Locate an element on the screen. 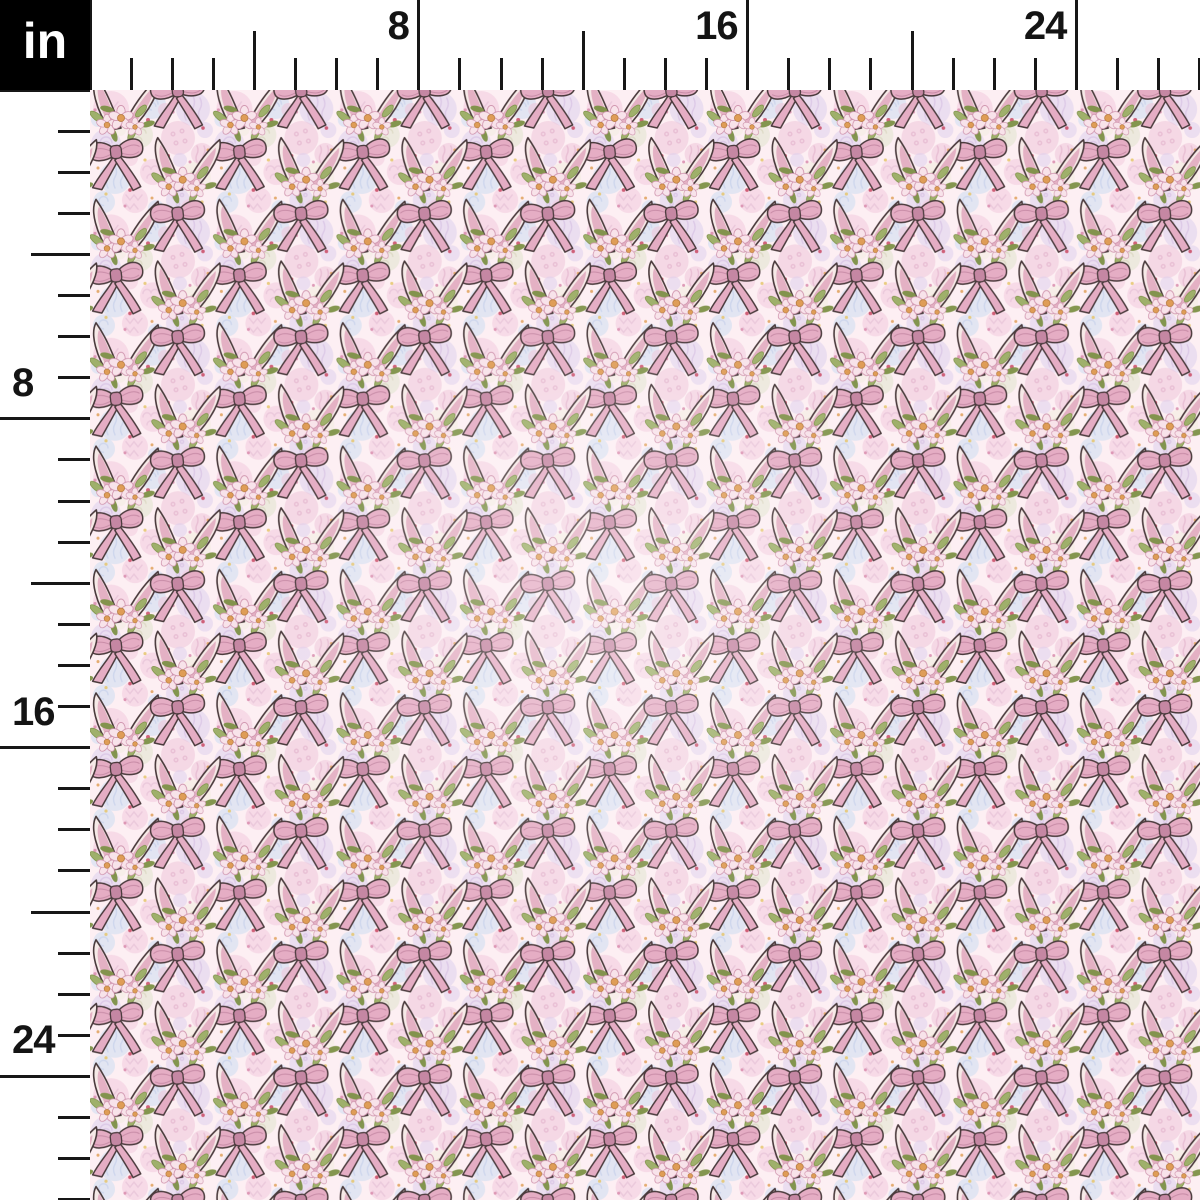 The height and width of the screenshot is (1200, 1200). top-ruler-label-24: 24 is located at coordinates (1045, 26).